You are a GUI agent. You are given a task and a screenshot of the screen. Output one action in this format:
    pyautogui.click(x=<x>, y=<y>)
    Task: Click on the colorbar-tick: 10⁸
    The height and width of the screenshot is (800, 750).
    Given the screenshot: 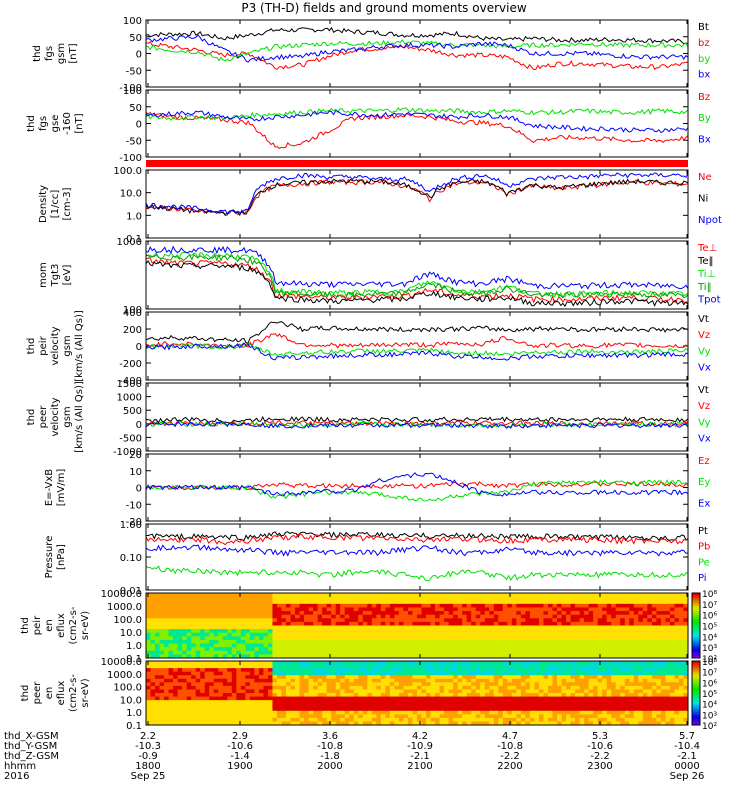 What is the action you would take?
    pyautogui.click(x=709, y=663)
    